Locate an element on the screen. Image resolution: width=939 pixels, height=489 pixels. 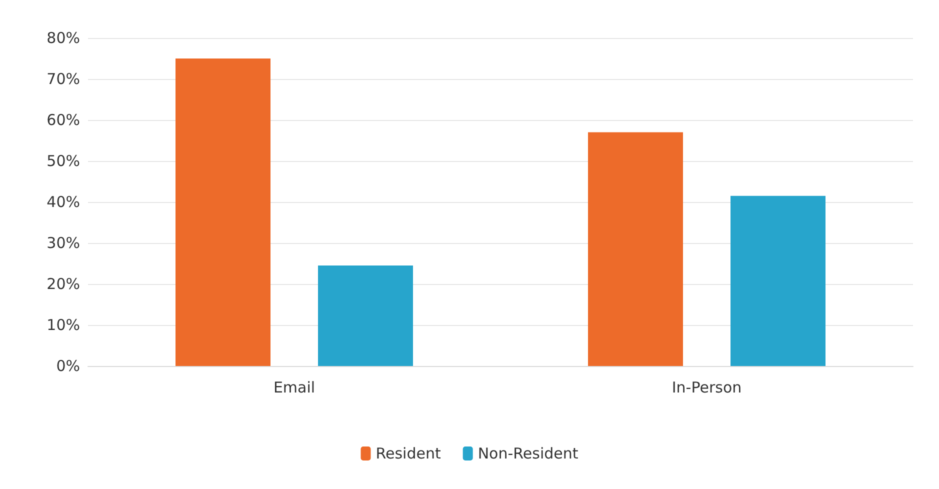
x-tick-label: In-Person is located at coordinates (707, 387).